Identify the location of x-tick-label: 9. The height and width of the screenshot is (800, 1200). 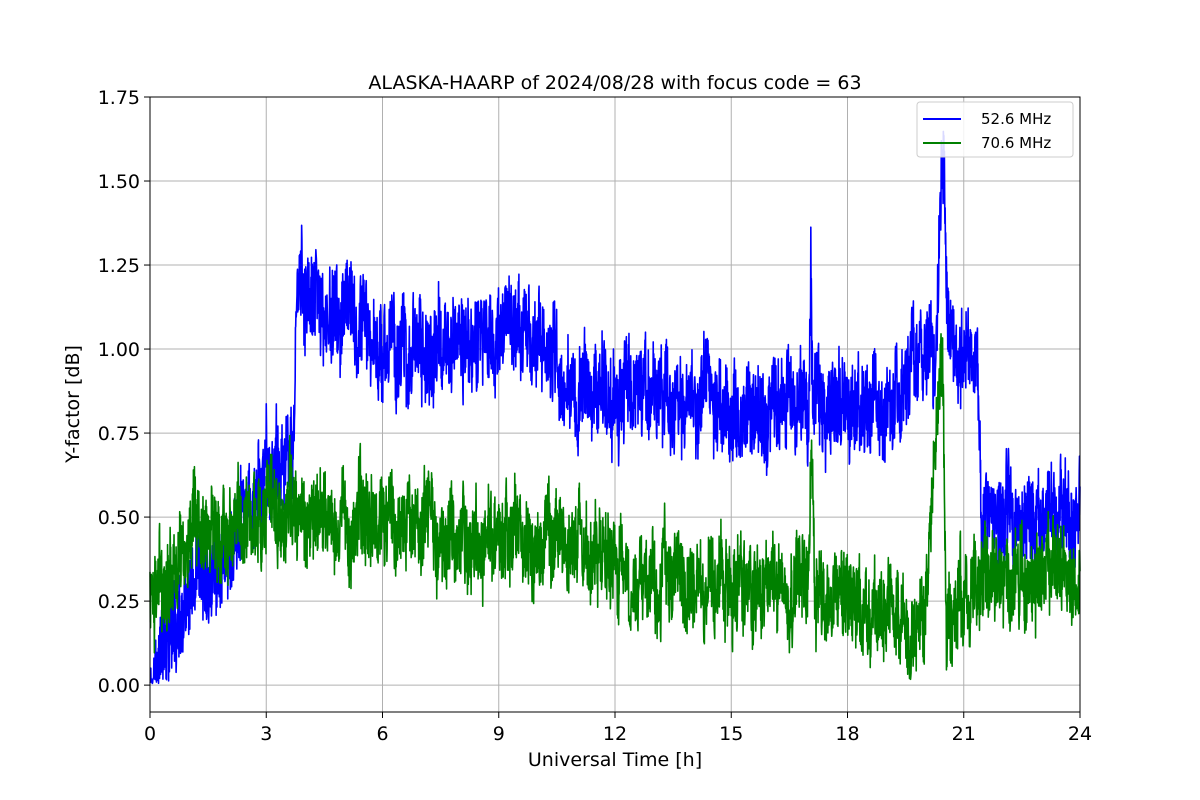
(499, 734).